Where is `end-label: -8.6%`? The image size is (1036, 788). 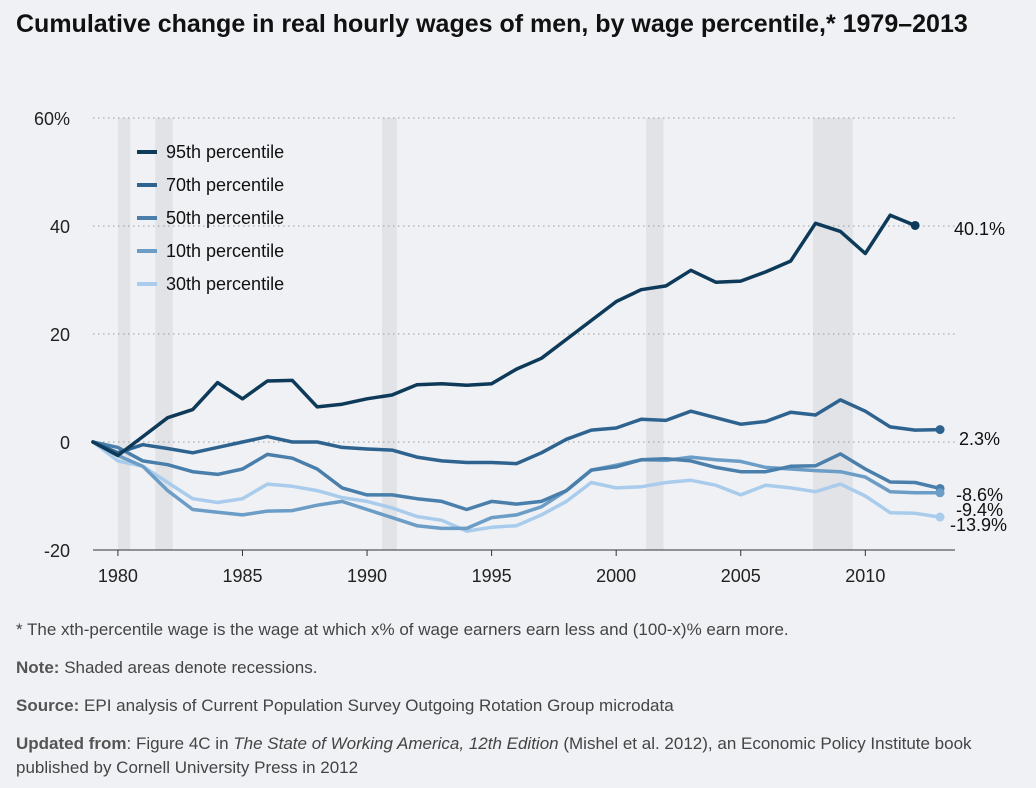 end-label: -8.6% is located at coordinates (979, 495).